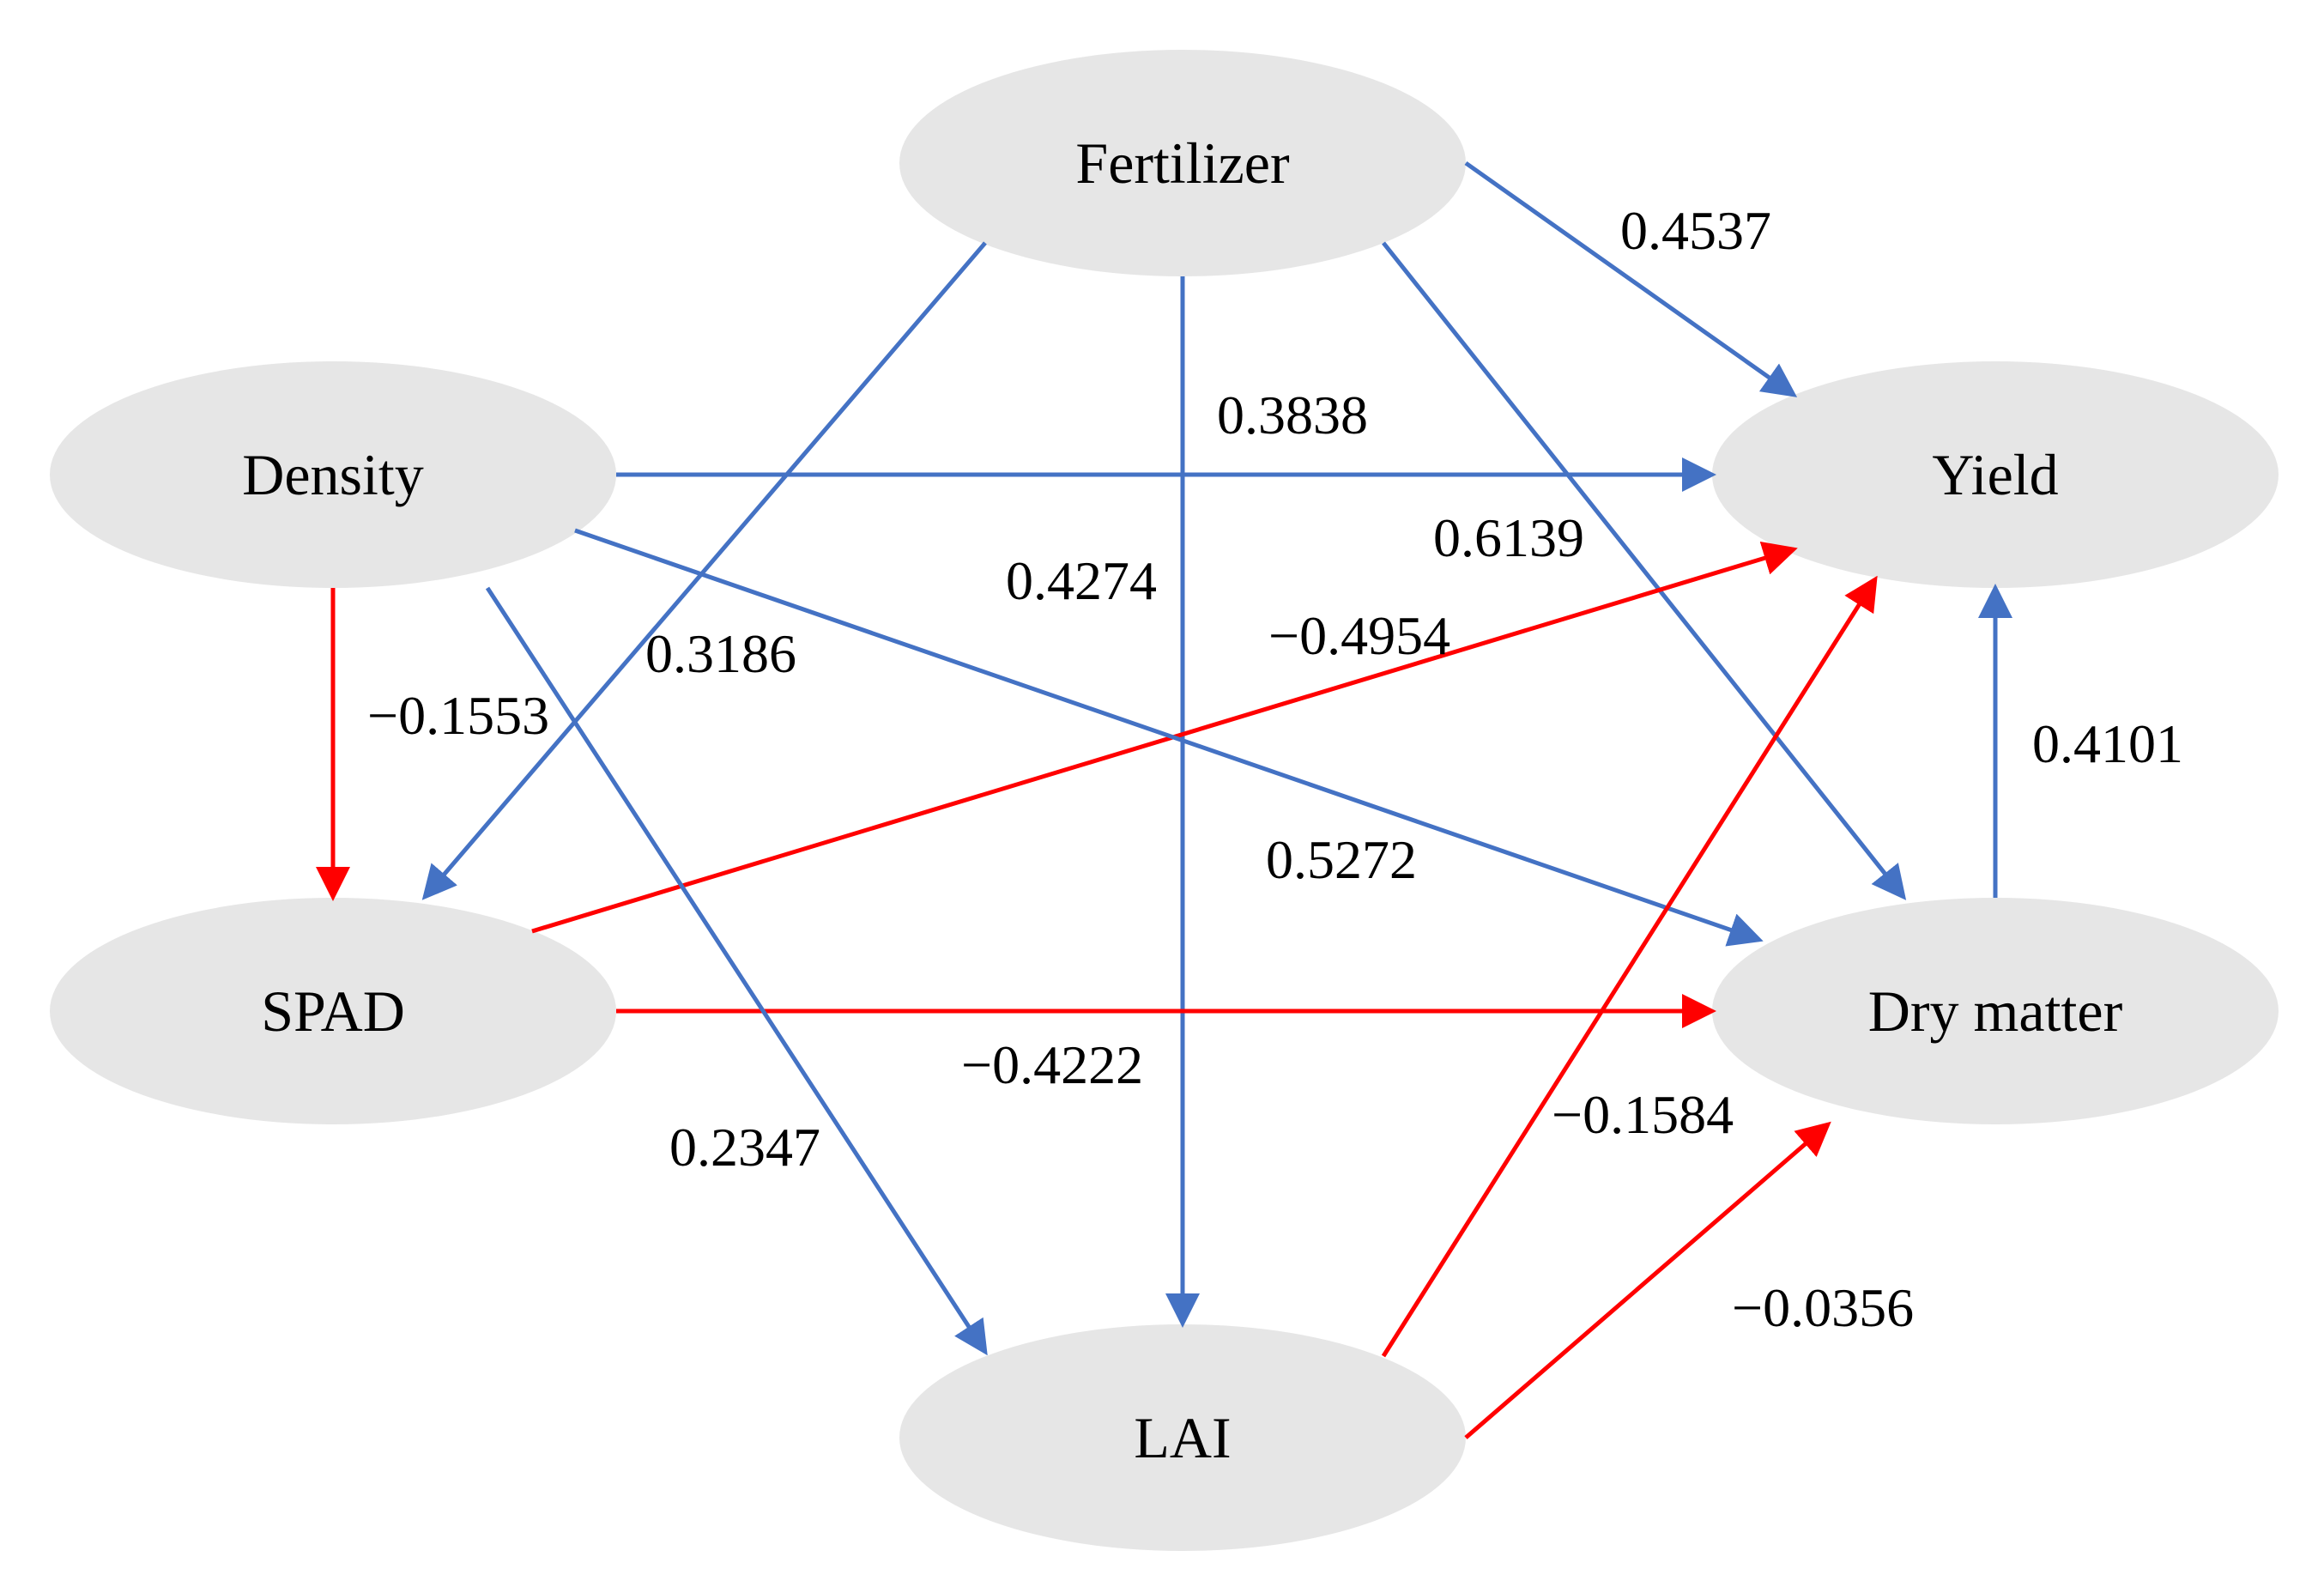 The image size is (2324, 1593). I want to click on edge-spad-yield-line, so click(1164, 737).